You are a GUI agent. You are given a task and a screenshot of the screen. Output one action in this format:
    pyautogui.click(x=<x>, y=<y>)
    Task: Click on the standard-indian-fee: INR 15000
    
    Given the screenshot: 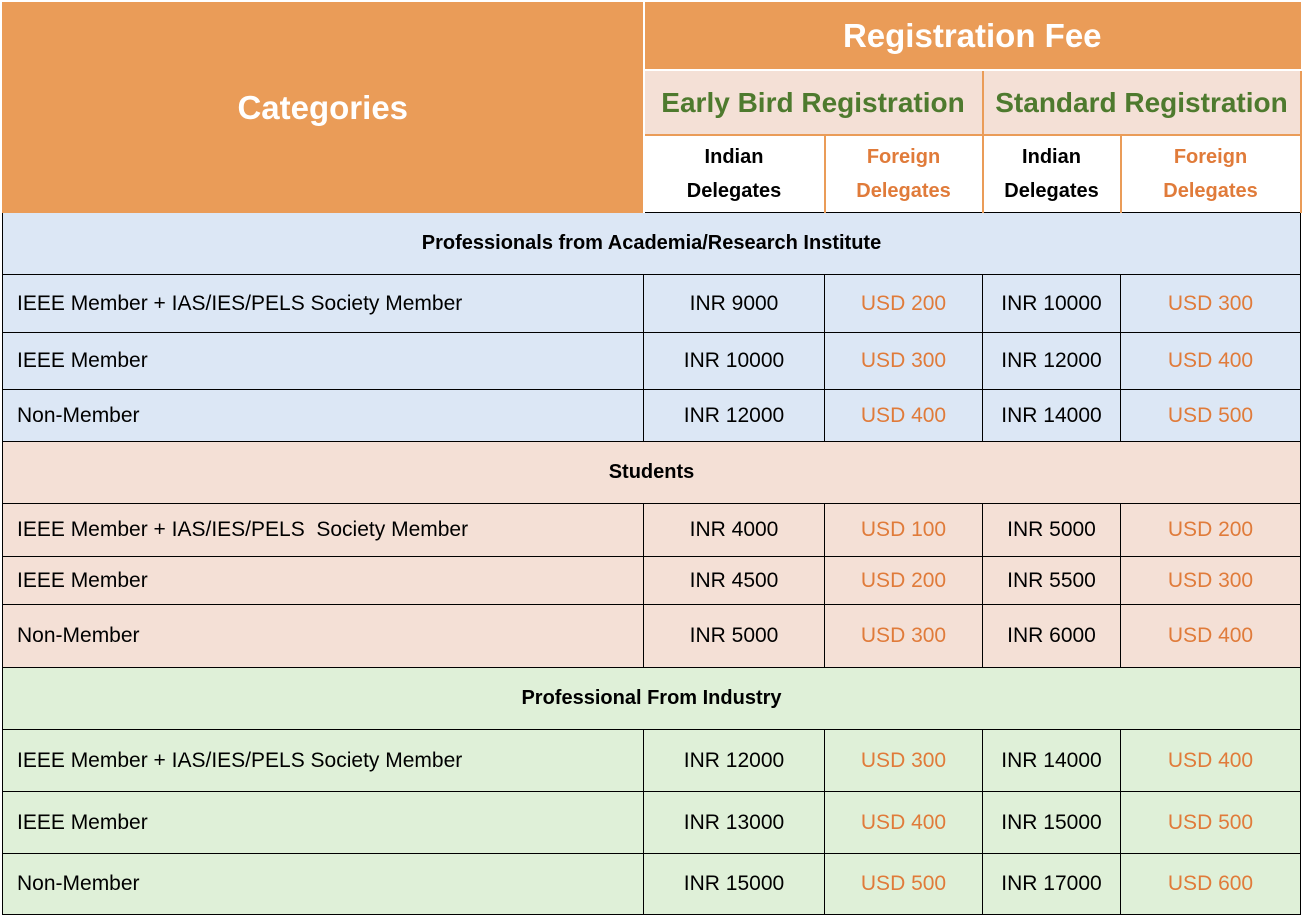 What is the action you would take?
    pyautogui.click(x=1051, y=822)
    